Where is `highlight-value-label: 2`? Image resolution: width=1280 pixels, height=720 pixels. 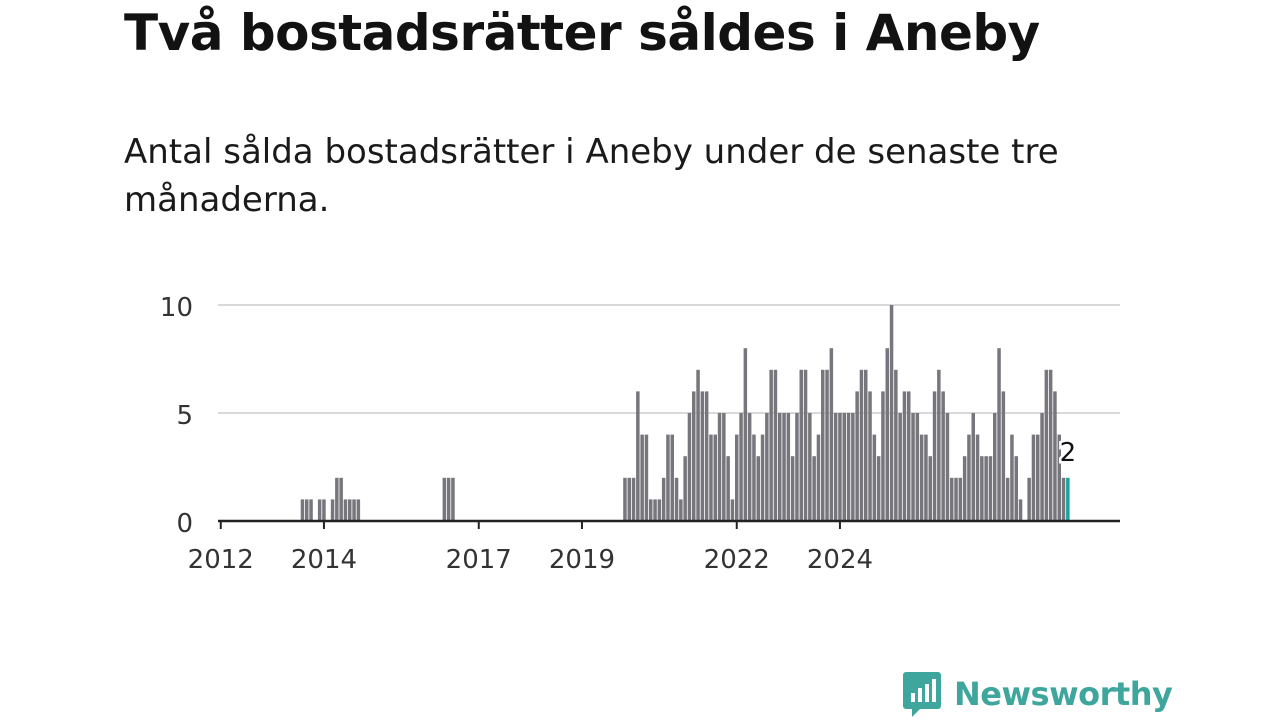
highlight-value-label: 2 is located at coordinates (1068, 453).